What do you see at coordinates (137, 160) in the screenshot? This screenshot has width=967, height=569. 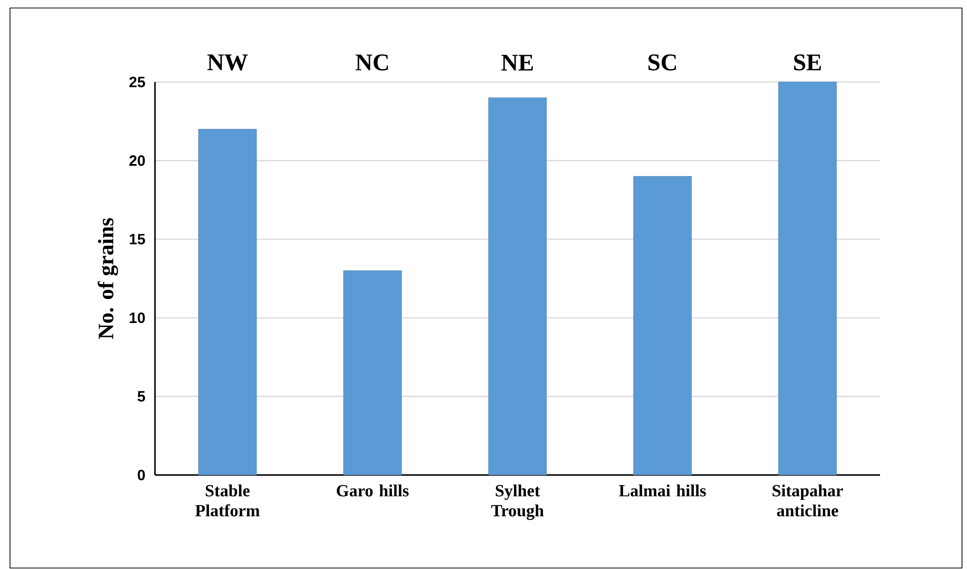 I see `y-tick-label: 20` at bounding box center [137, 160].